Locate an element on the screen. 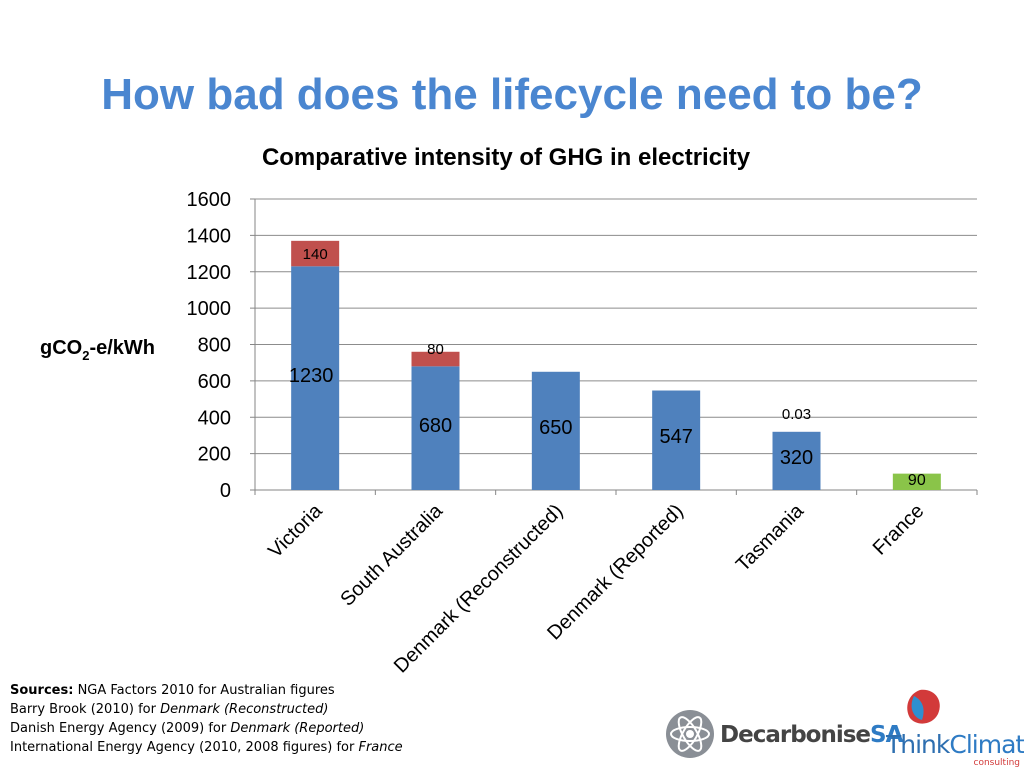 The image size is (1024, 768). sources-line-1-text: NGA Factors 2010 for Australian figures is located at coordinates (206, 690).